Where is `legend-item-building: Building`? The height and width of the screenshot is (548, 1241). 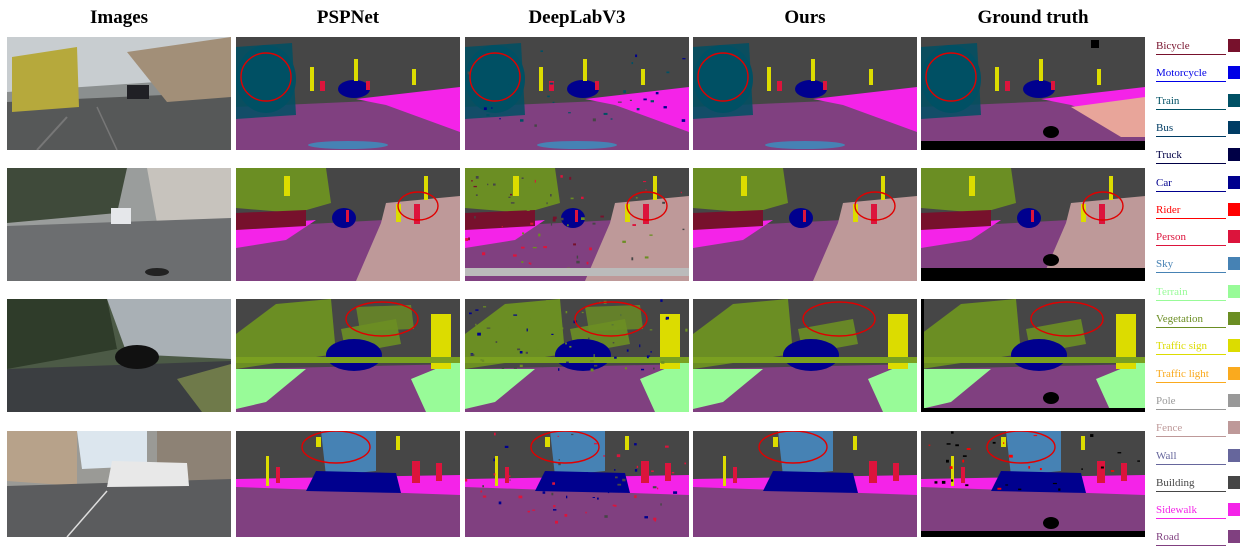
legend-item-building: Building is located at coordinates (1198, 484).